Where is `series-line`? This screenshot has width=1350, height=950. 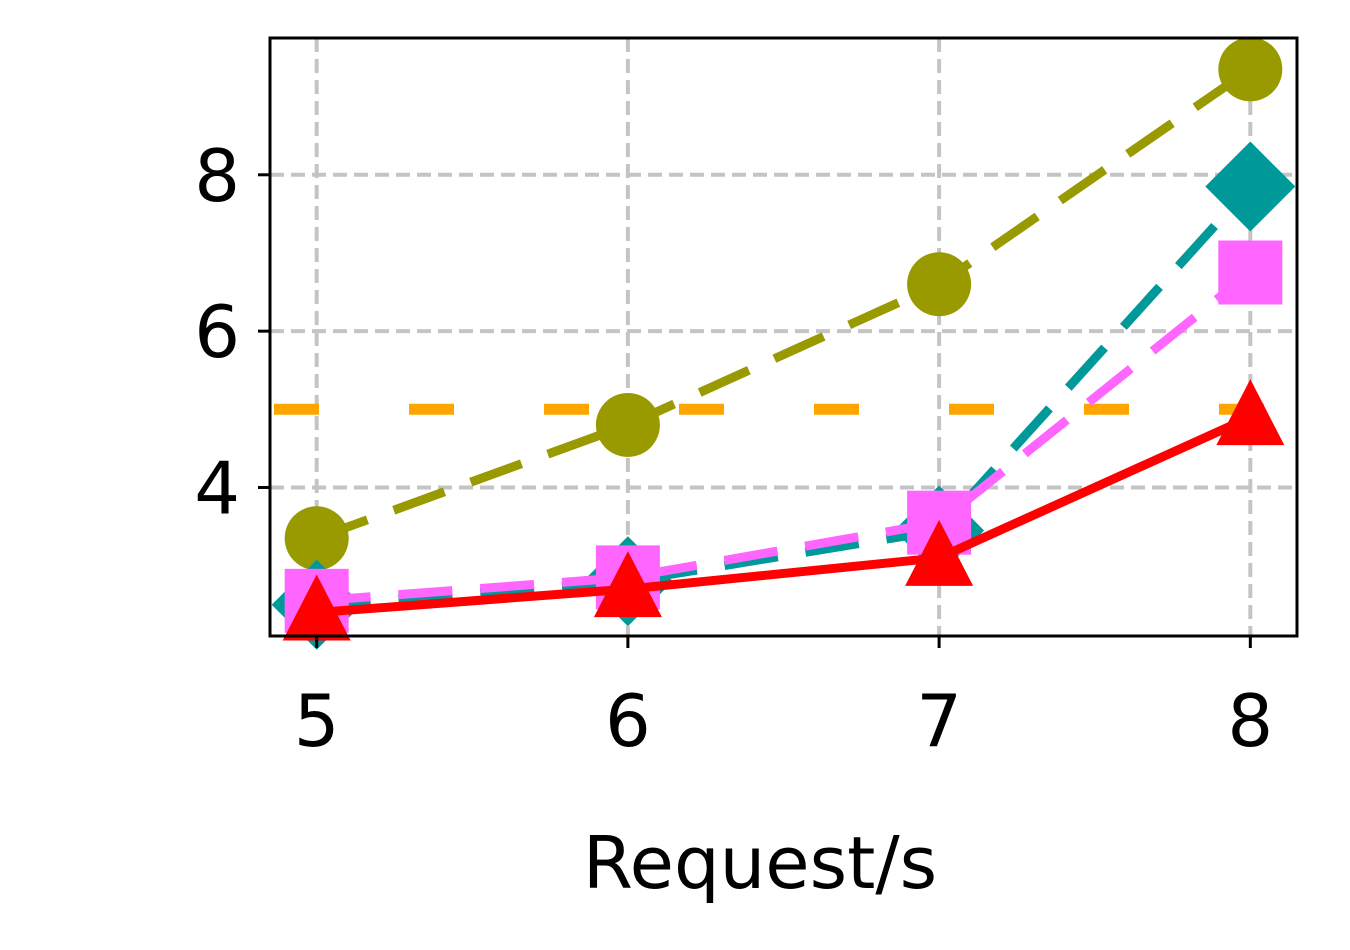
series-line is located at coordinates (784, 515).